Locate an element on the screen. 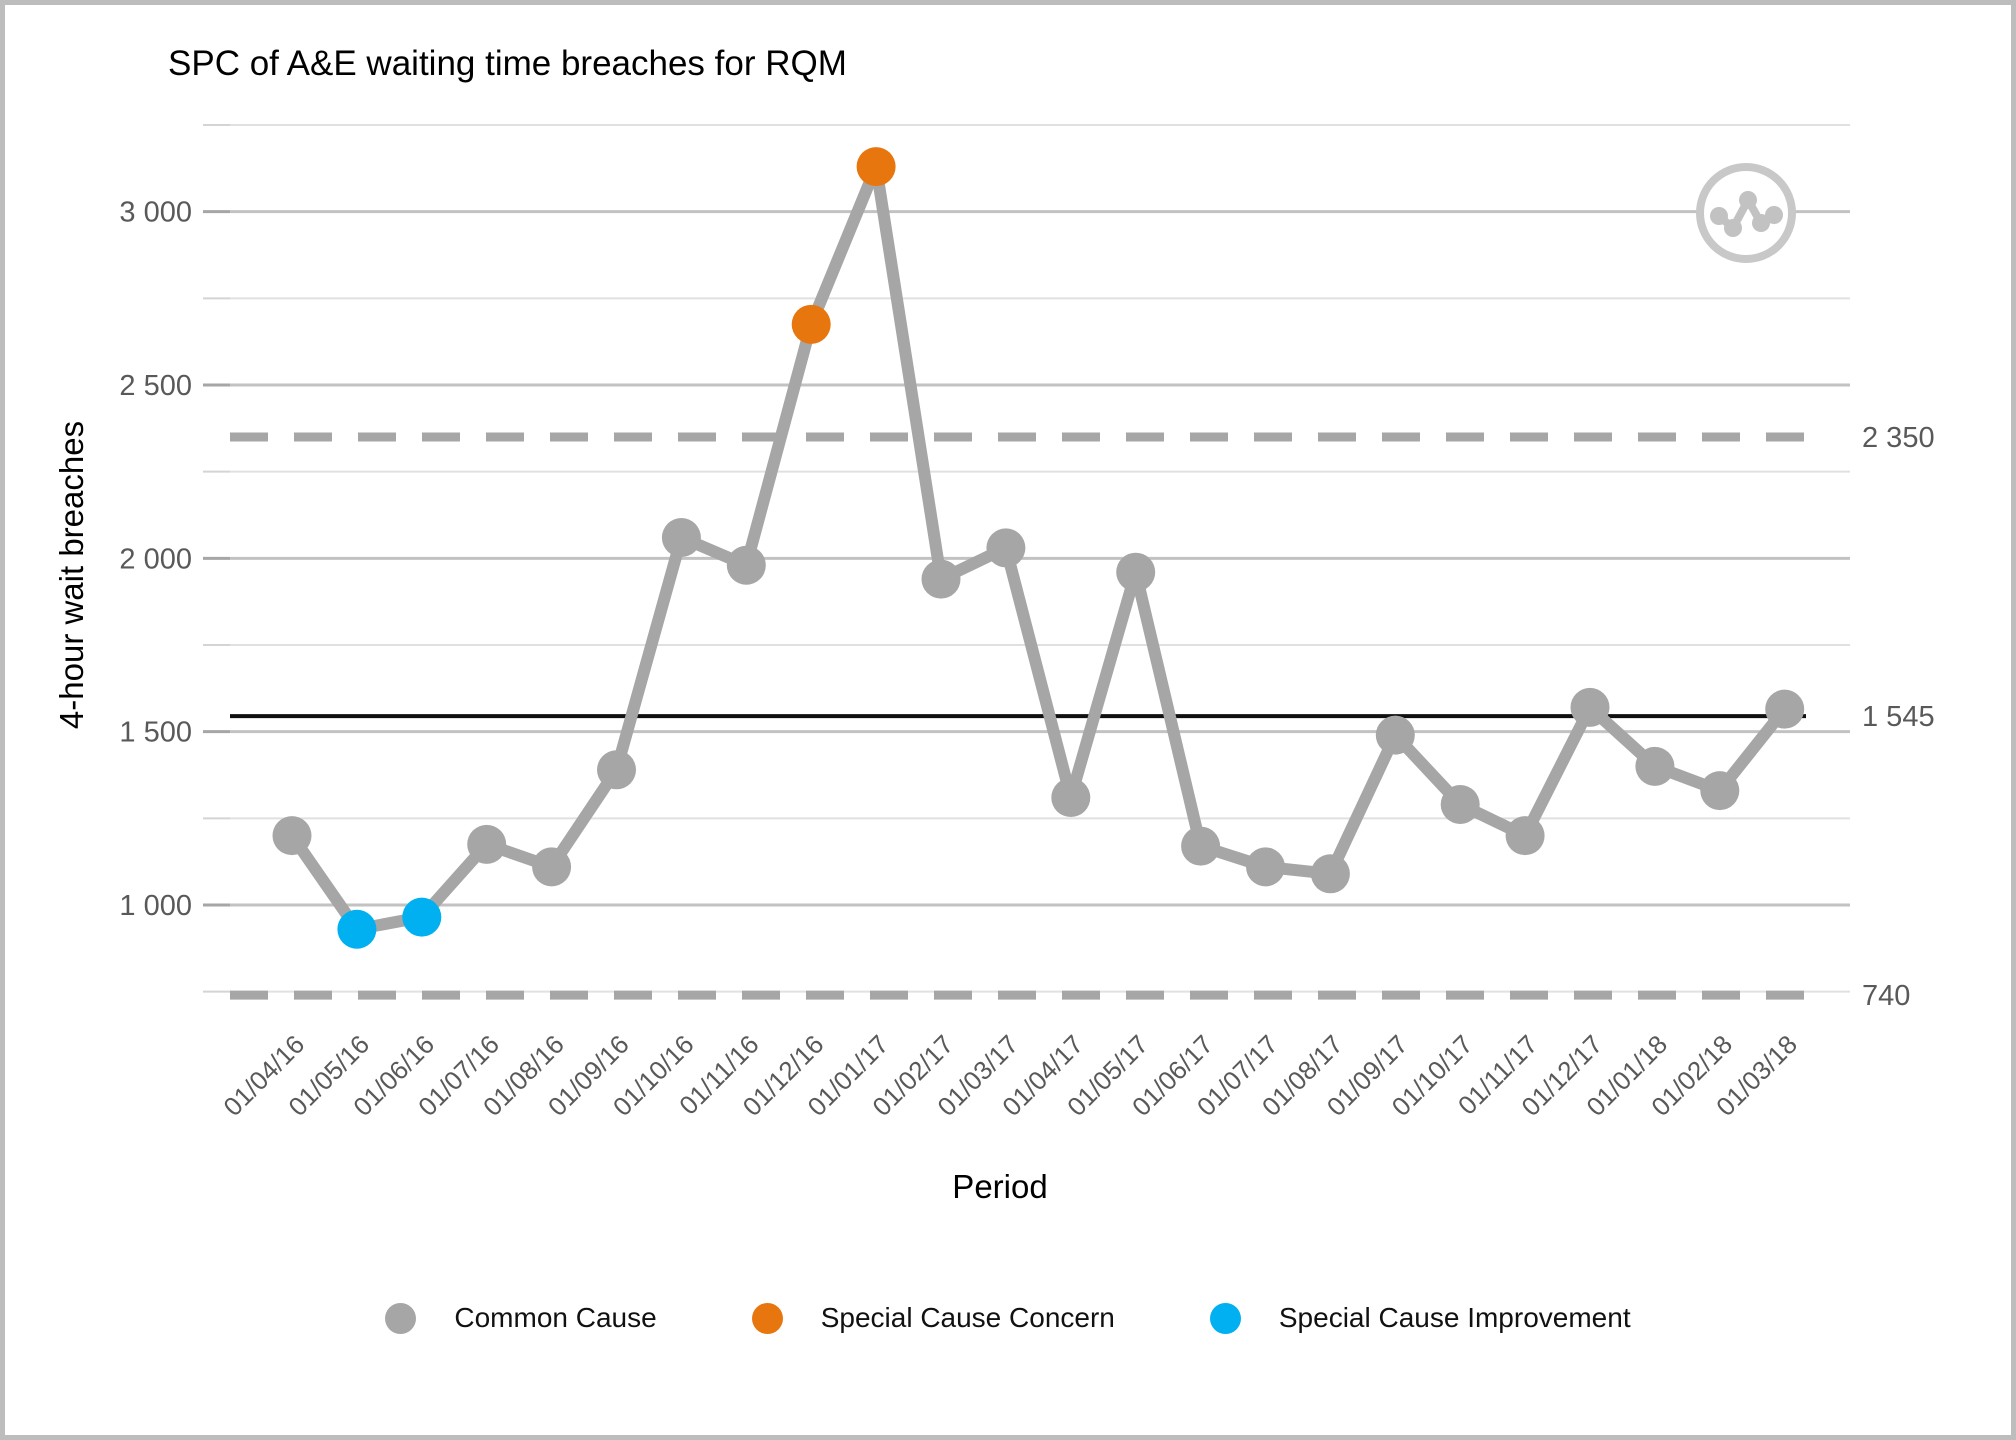  x-axis-title: Period is located at coordinates (1000, 1186).